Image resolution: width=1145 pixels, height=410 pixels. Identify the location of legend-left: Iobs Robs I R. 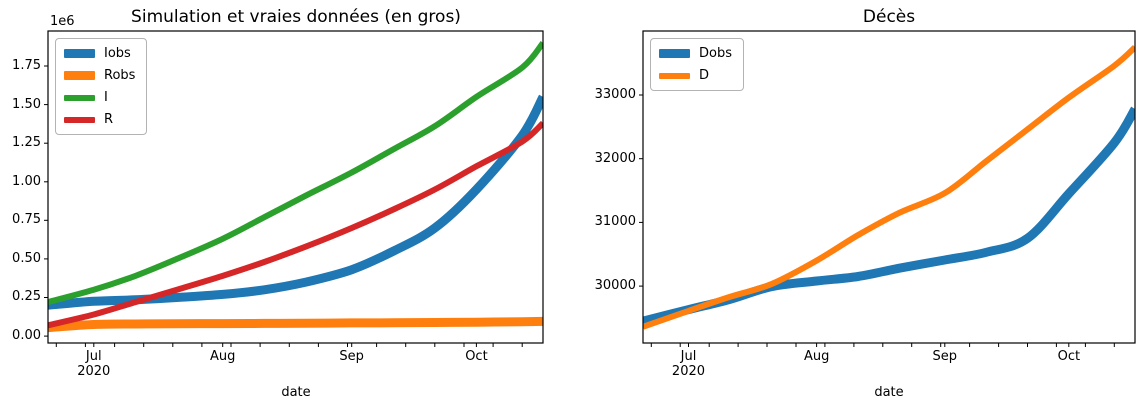
(101, 86).